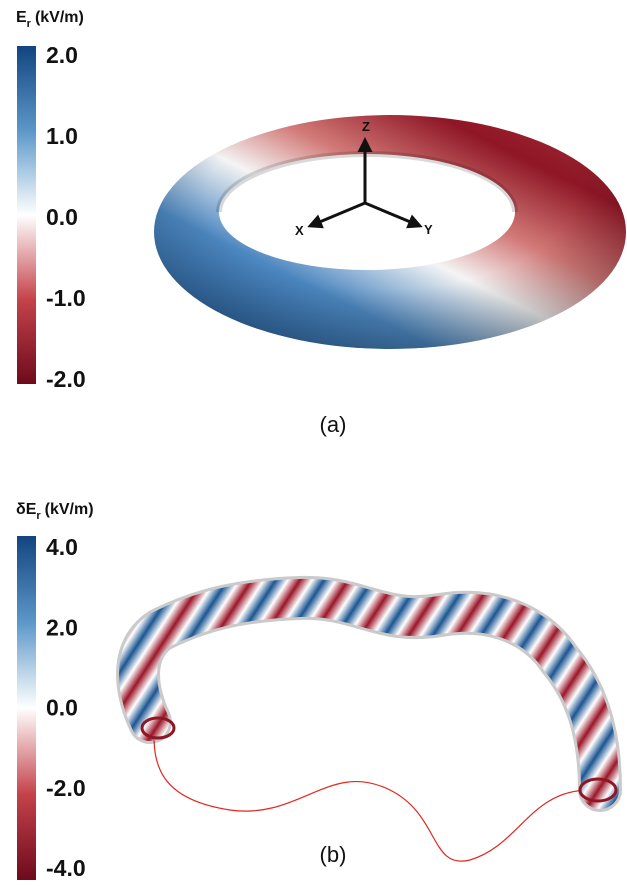  Describe the element at coordinates (66, 298) in the screenshot. I see `colorbar-tick-label: -1.0` at that location.